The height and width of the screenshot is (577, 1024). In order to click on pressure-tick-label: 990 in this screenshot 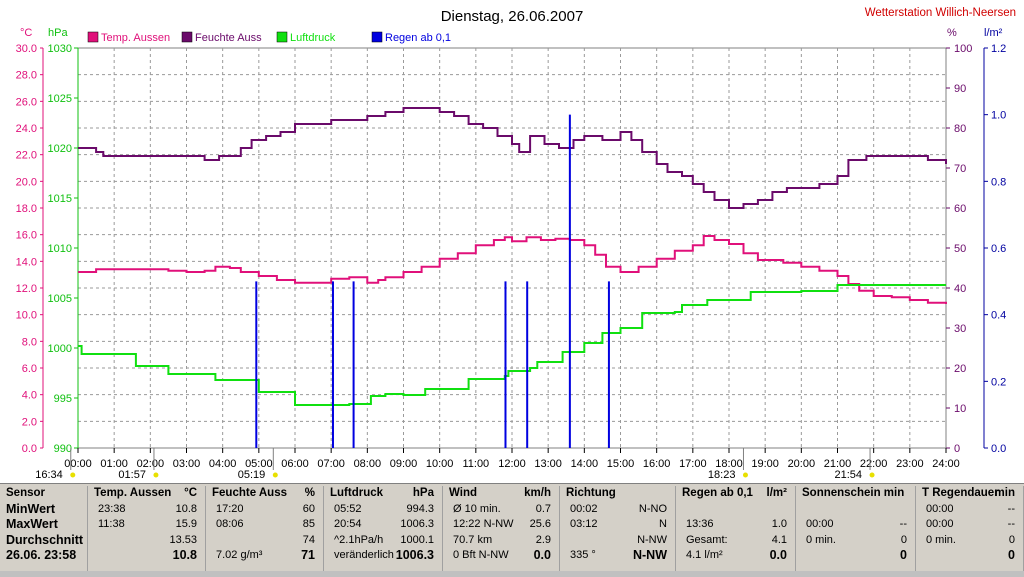, I will do `click(63, 449)`.